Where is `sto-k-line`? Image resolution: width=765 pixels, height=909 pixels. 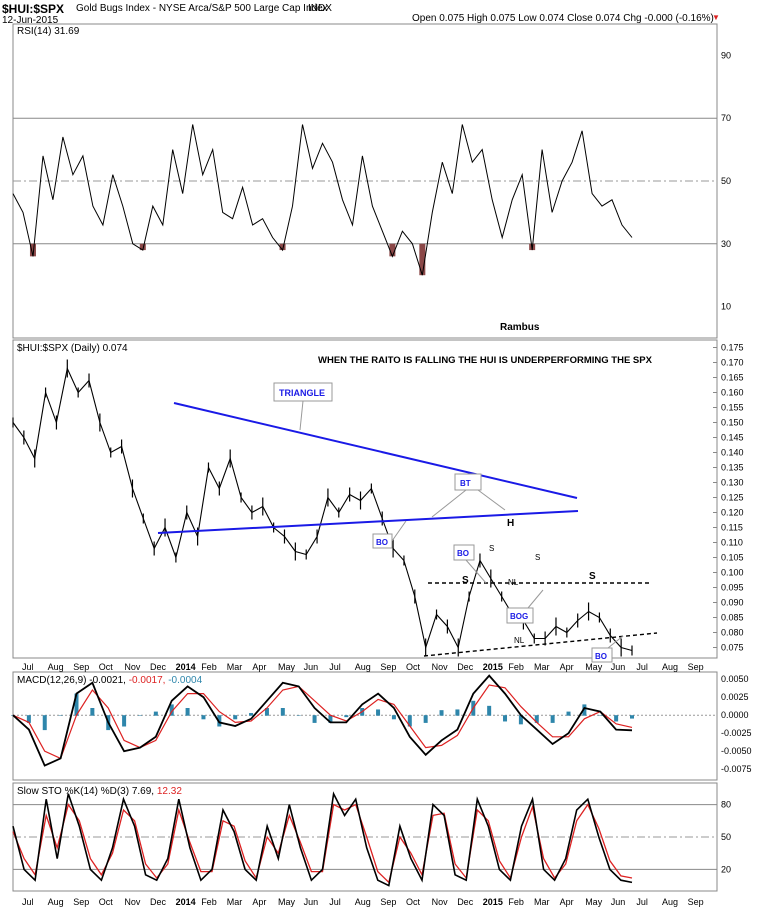 sto-k-line is located at coordinates (322, 839).